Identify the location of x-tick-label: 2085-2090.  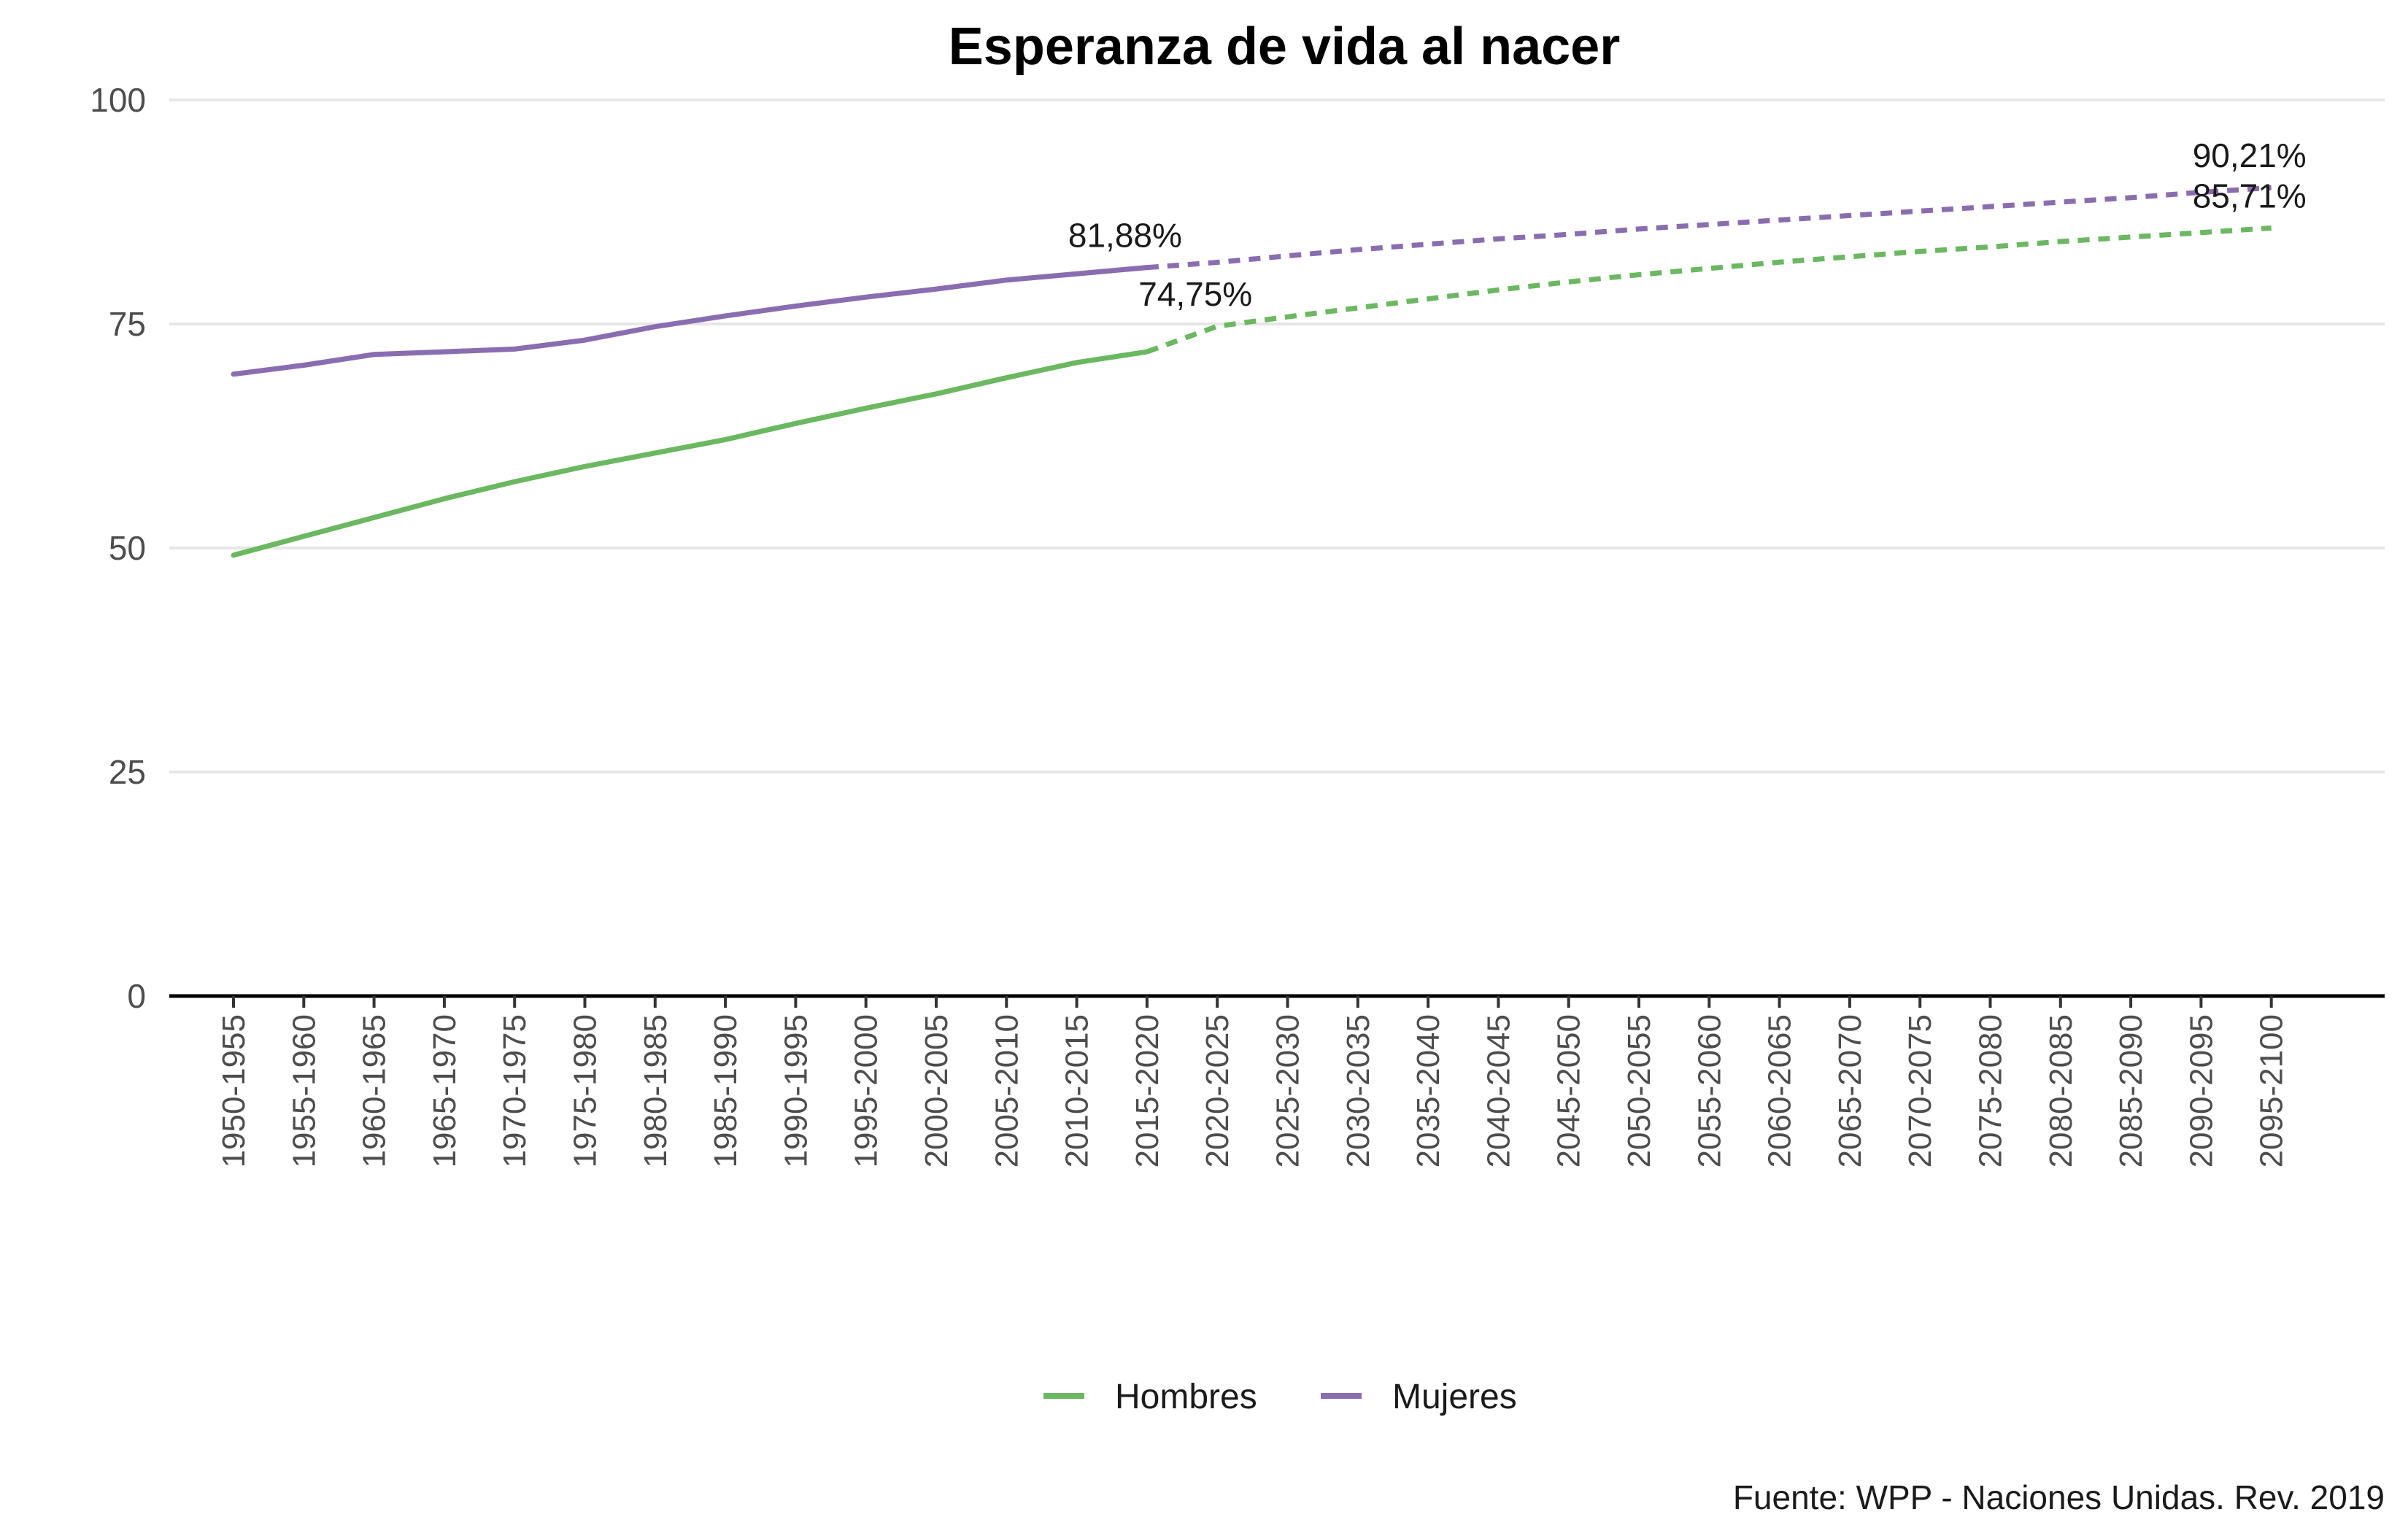
(2131, 1091).